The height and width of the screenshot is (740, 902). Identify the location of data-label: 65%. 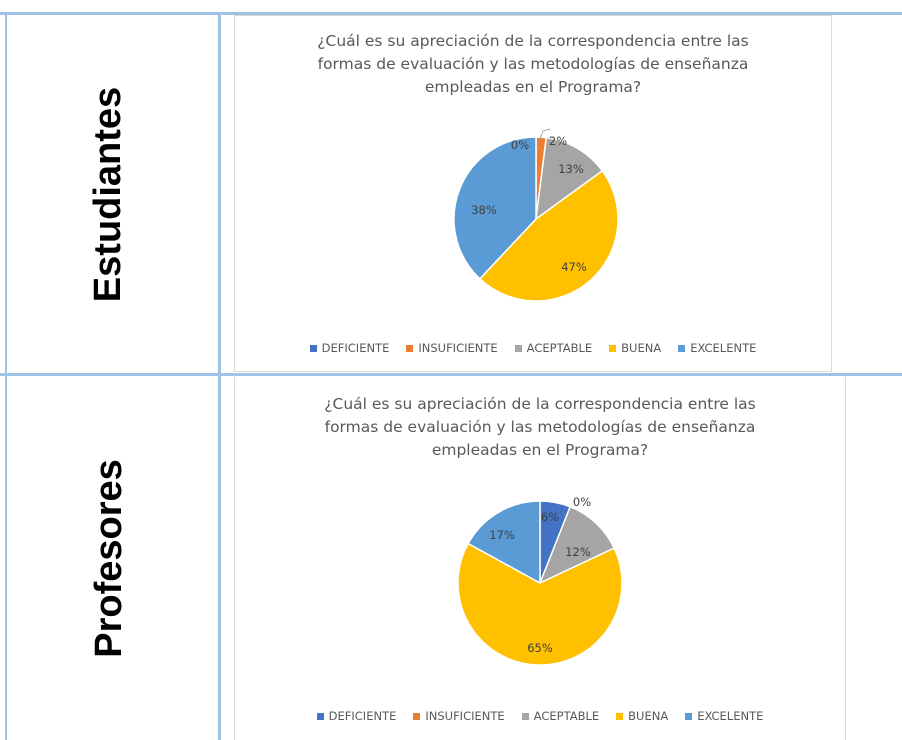
(540, 648).